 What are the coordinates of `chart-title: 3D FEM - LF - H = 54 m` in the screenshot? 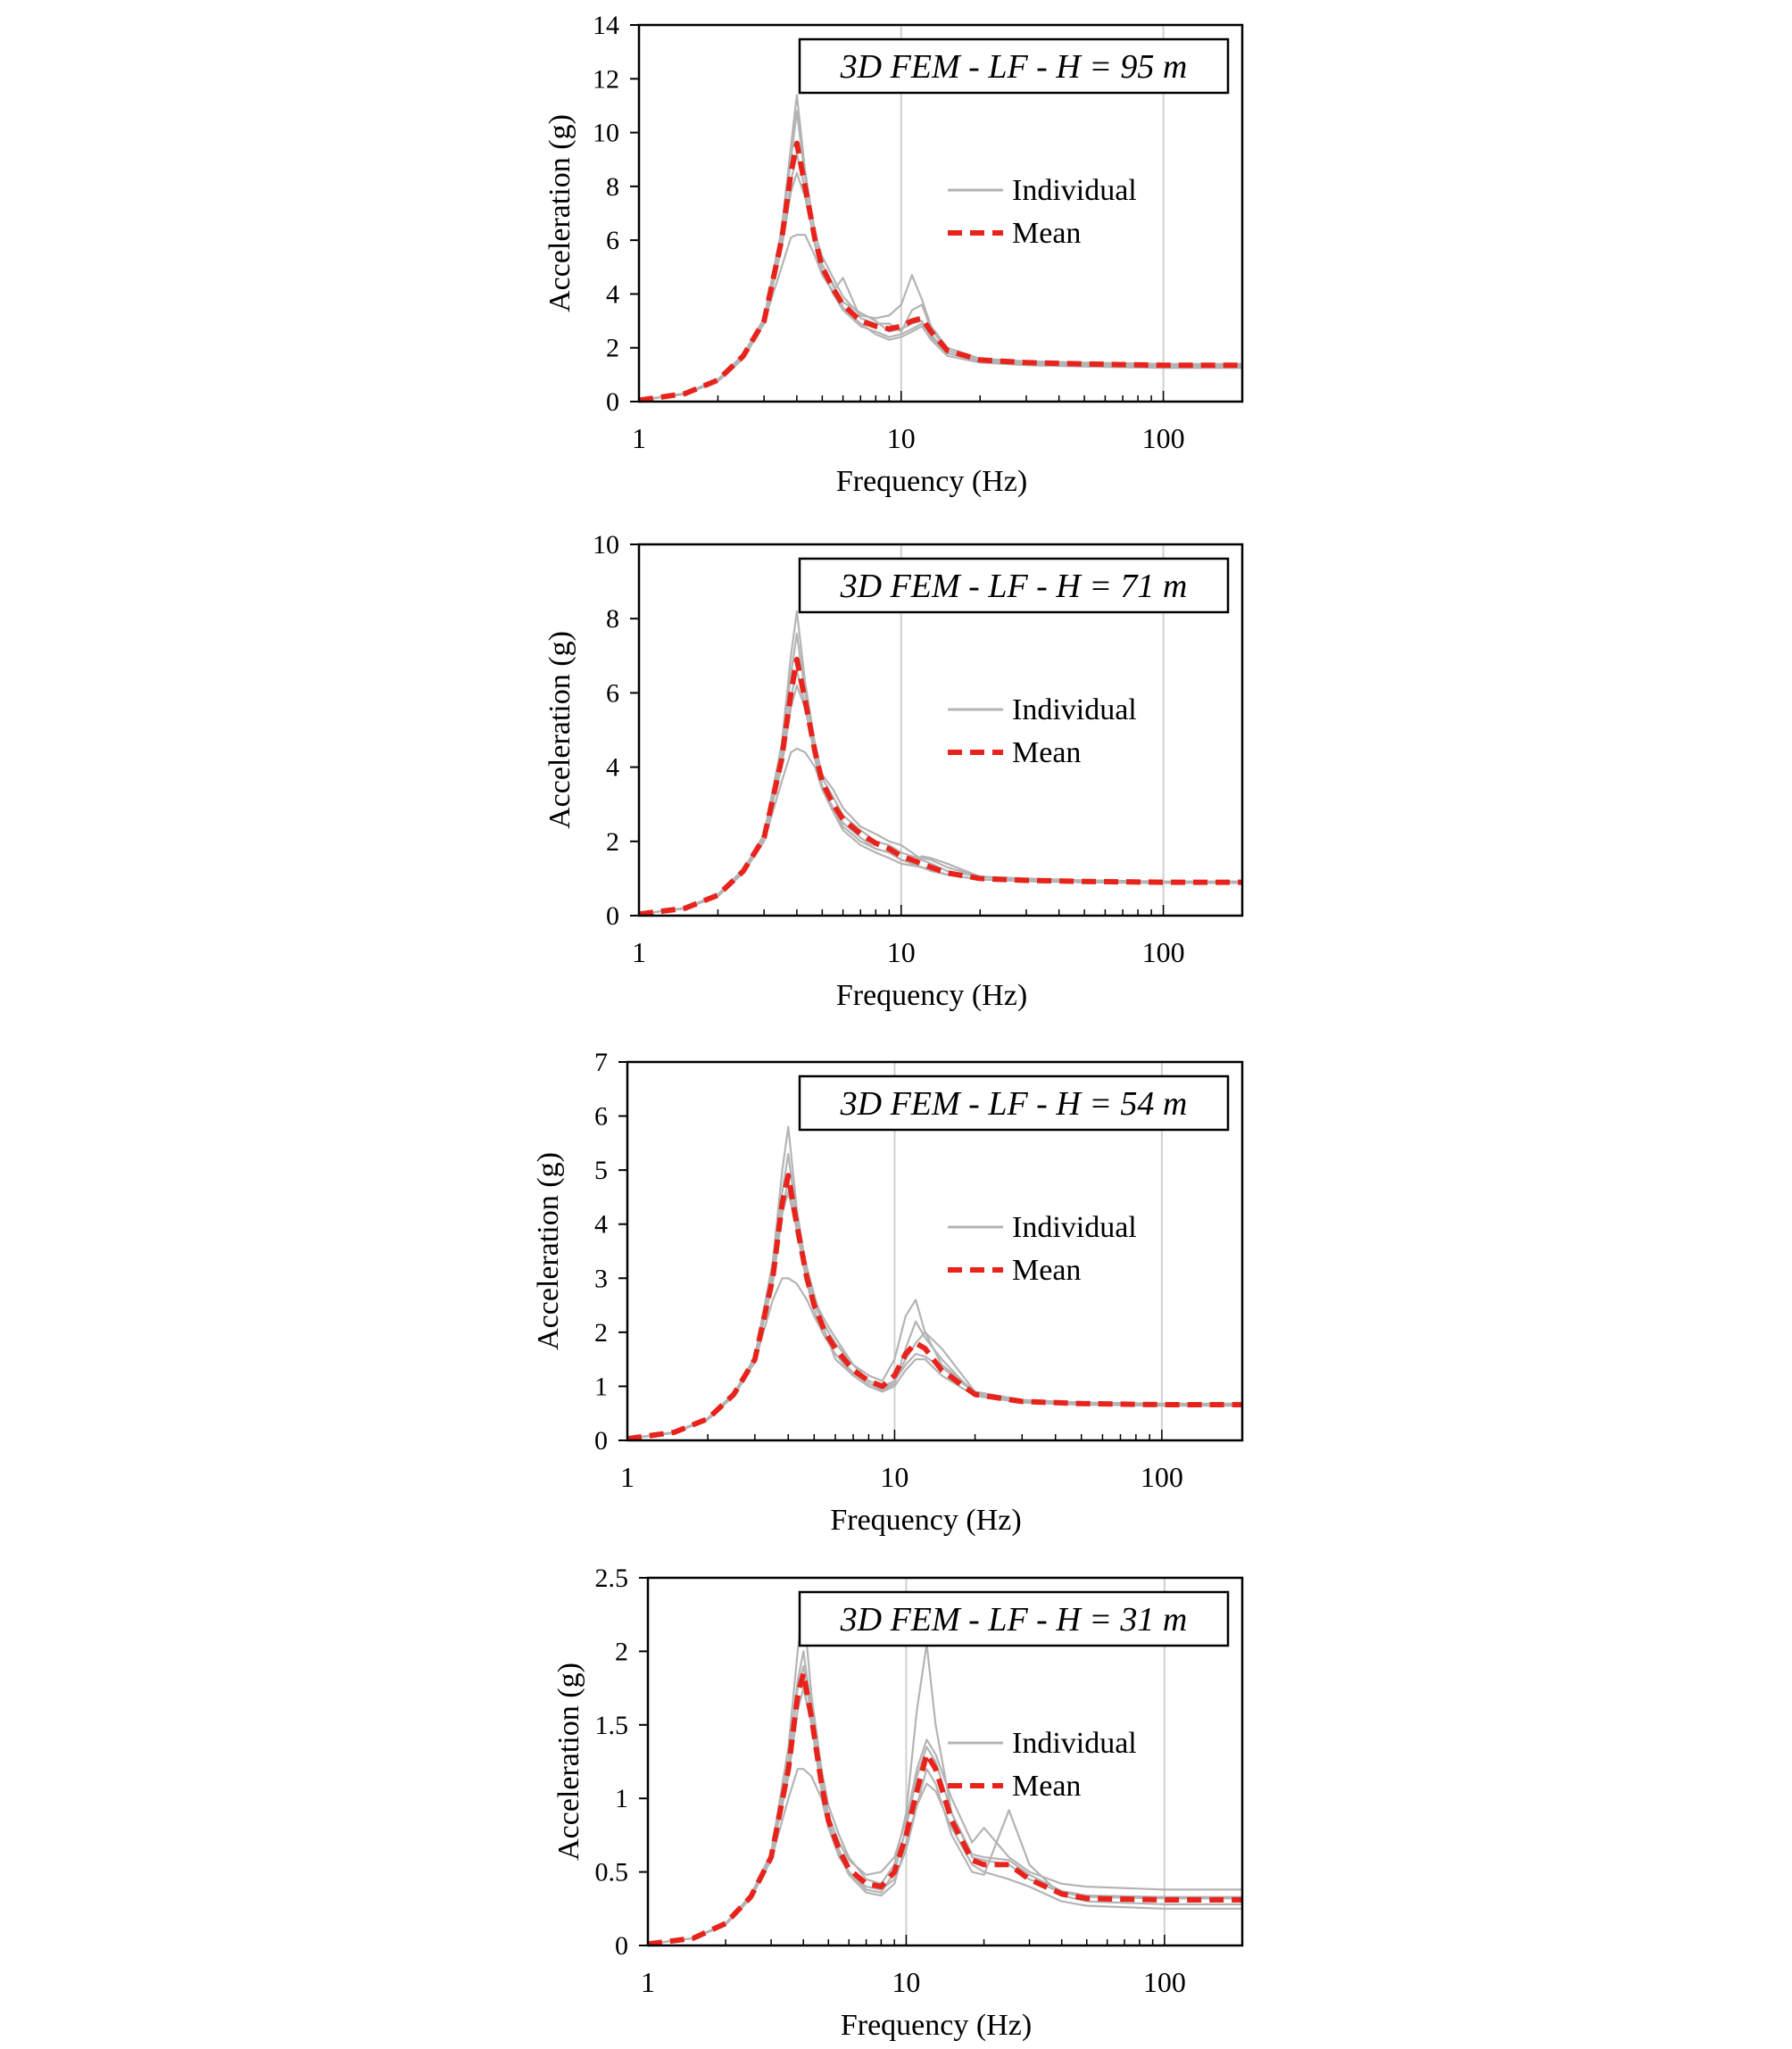 It's located at (1014, 1104).